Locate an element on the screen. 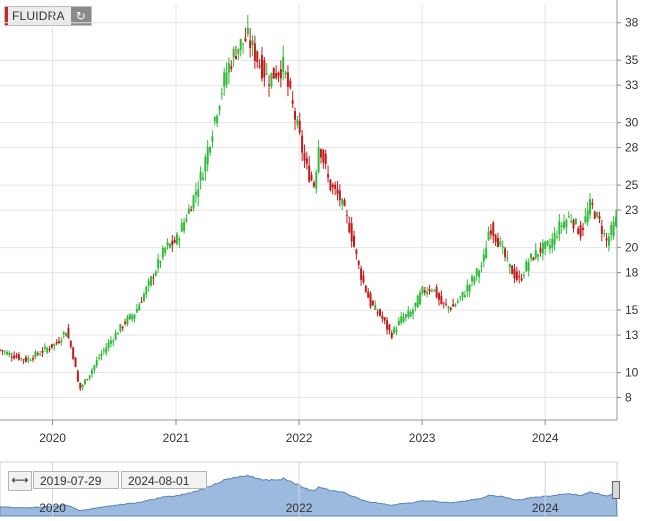 The height and width of the screenshot is (521, 645). navigator-year-label: 2022 is located at coordinates (299, 508).